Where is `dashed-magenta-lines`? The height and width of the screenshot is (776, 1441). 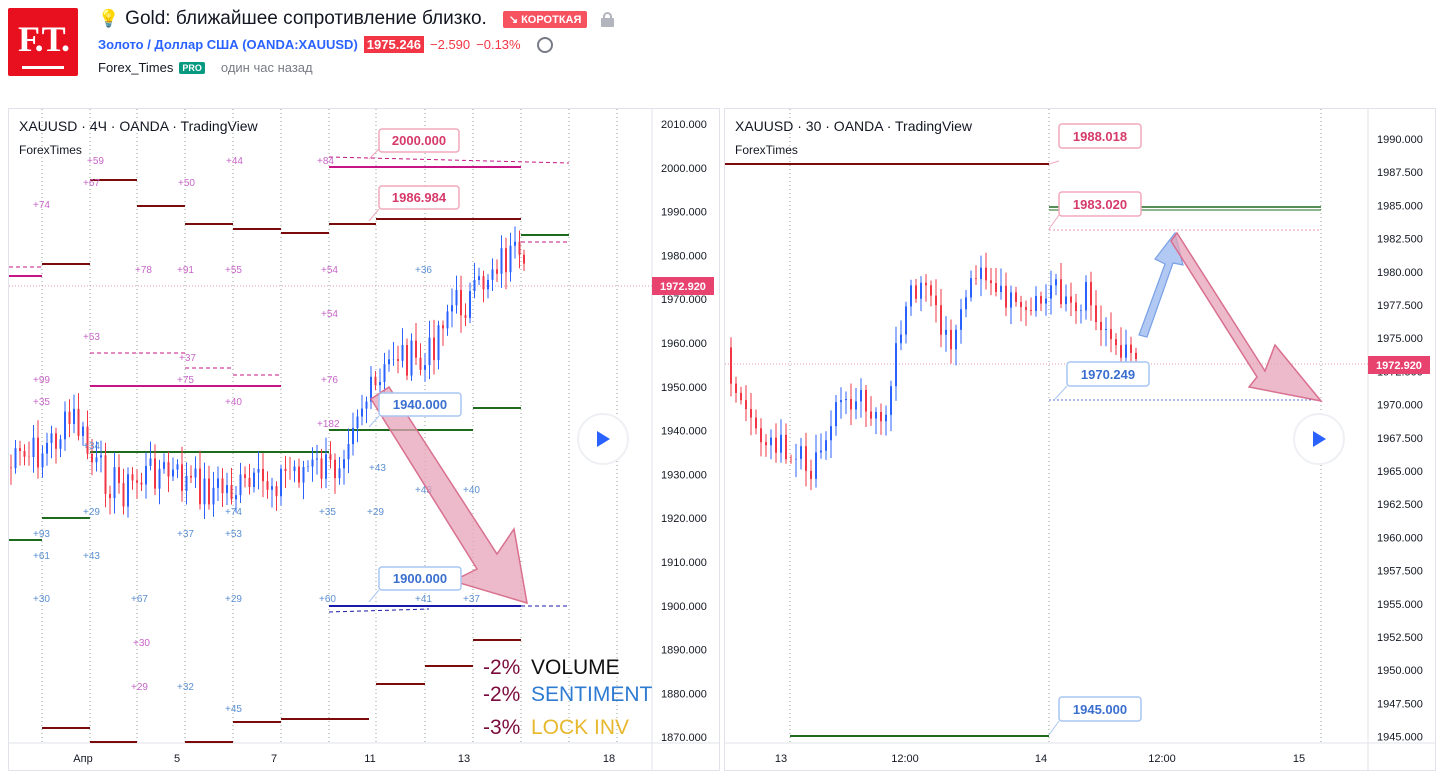
dashed-magenta-lines is located at coordinates (289, 266).